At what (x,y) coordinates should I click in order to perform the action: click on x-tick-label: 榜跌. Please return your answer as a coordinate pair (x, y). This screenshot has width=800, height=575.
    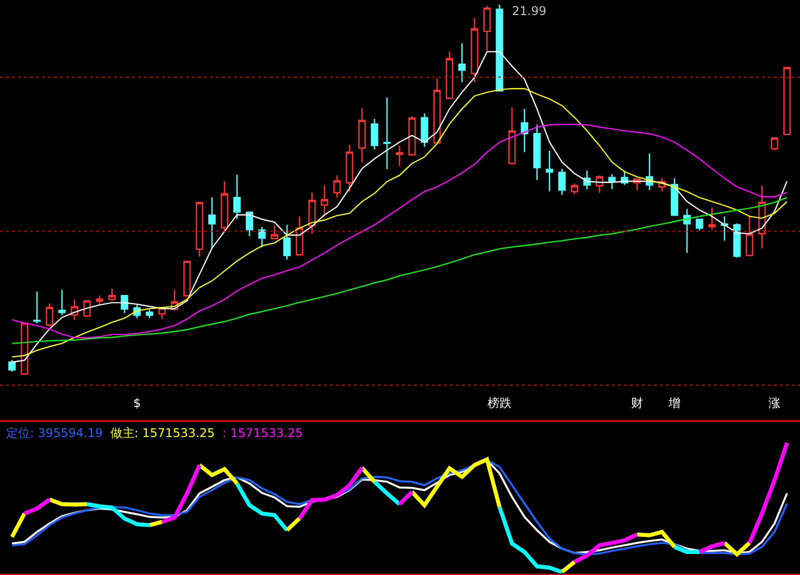
    Looking at the image, I should click on (500, 403).